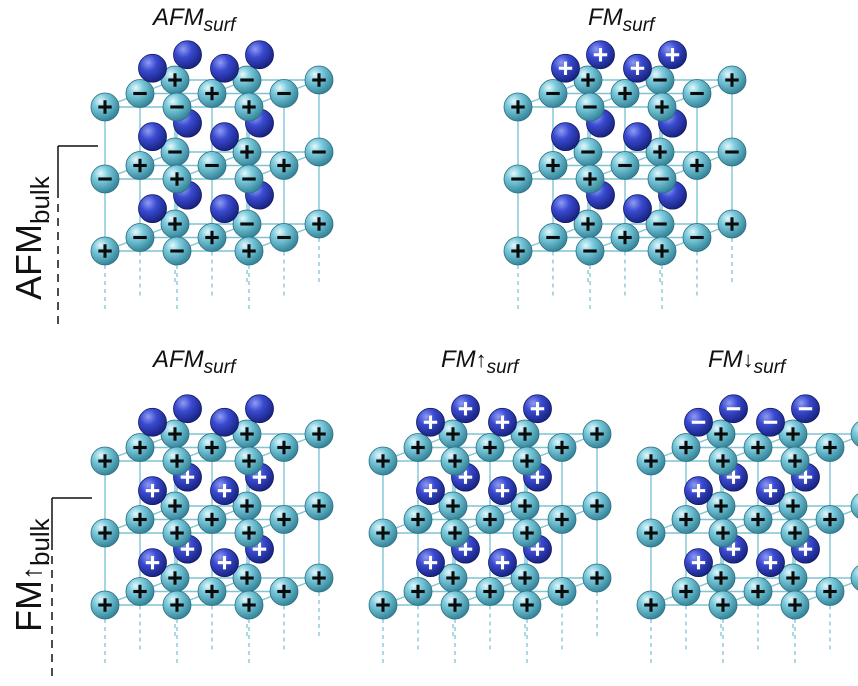  I want to click on row-label-sub: bulk, so click(40, 542).